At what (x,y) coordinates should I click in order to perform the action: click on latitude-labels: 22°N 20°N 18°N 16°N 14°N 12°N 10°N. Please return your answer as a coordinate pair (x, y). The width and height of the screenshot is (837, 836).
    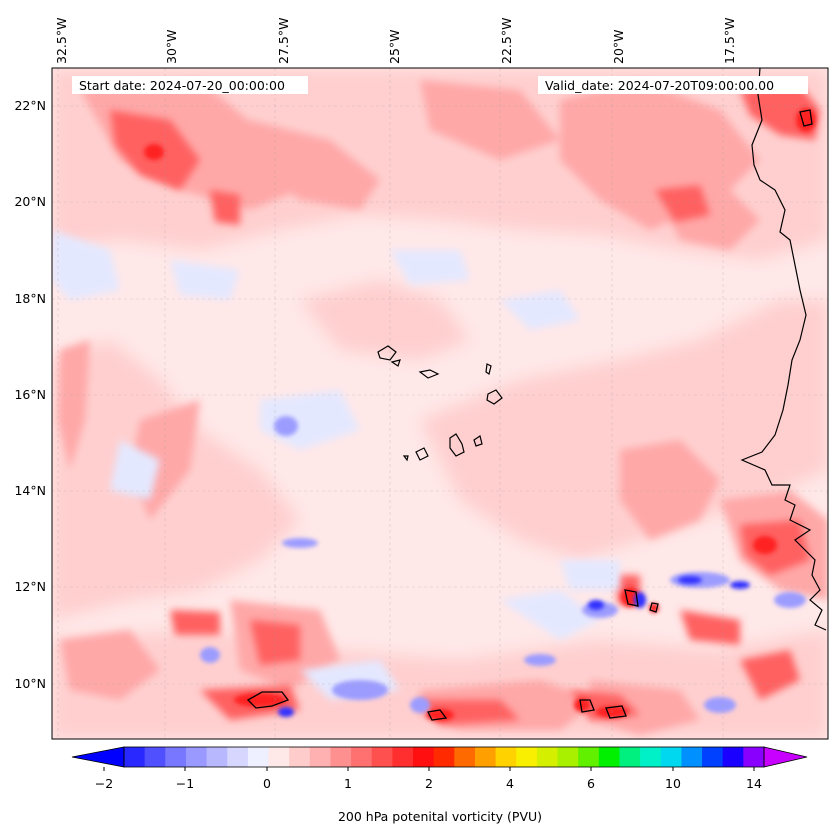
    Looking at the image, I should click on (30, 394).